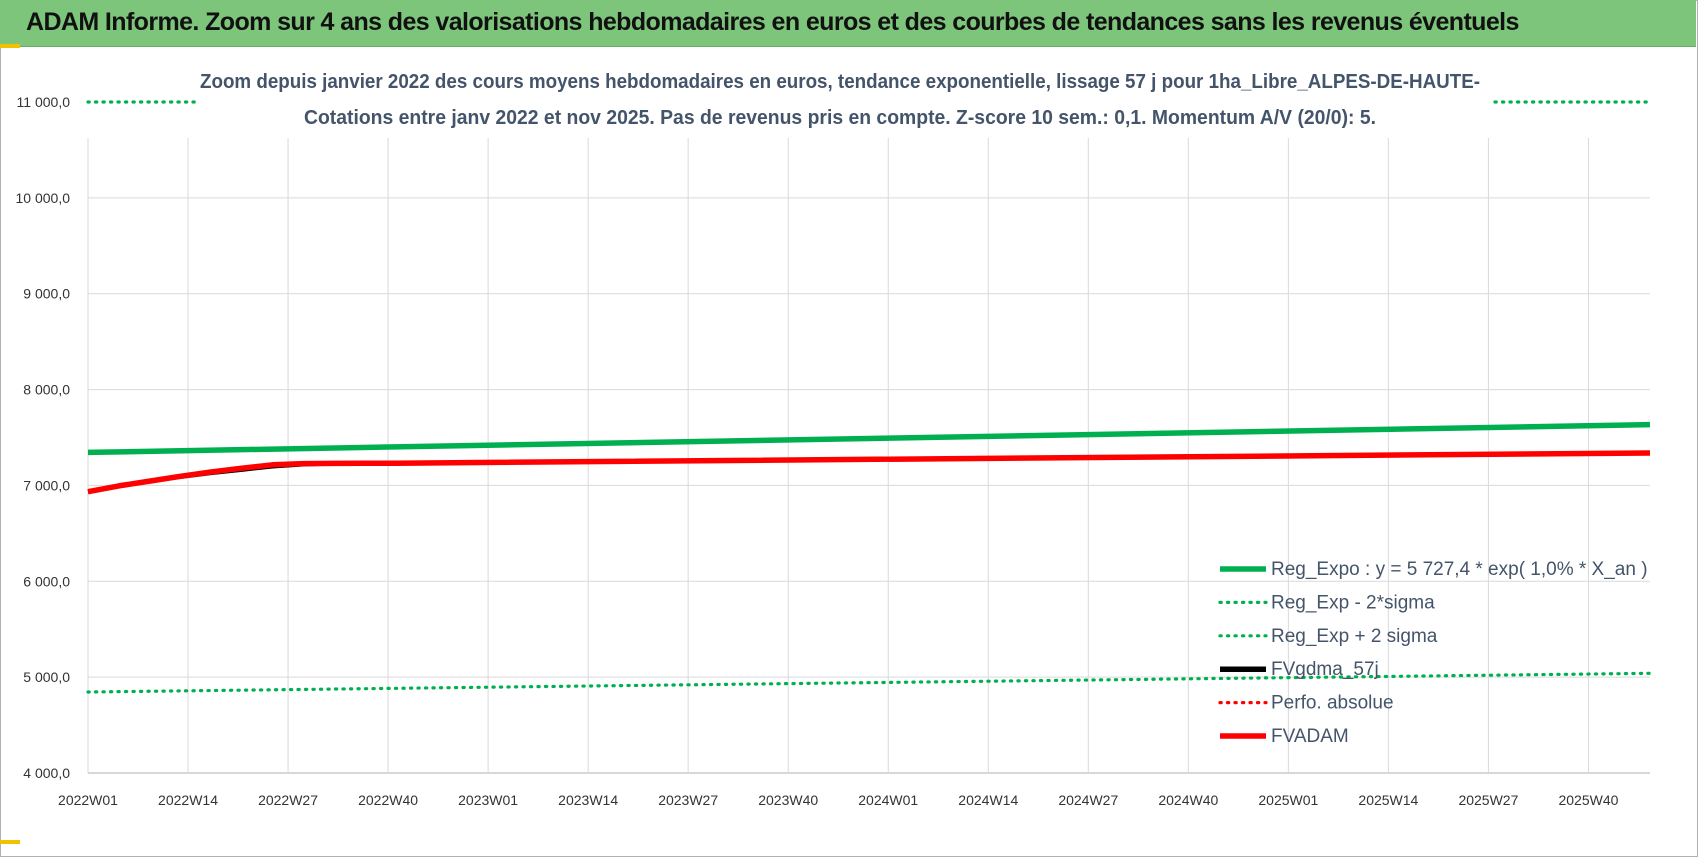 The width and height of the screenshot is (1698, 857). What do you see at coordinates (688, 800) in the screenshot?
I see `x-tick-label: 2023W27` at bounding box center [688, 800].